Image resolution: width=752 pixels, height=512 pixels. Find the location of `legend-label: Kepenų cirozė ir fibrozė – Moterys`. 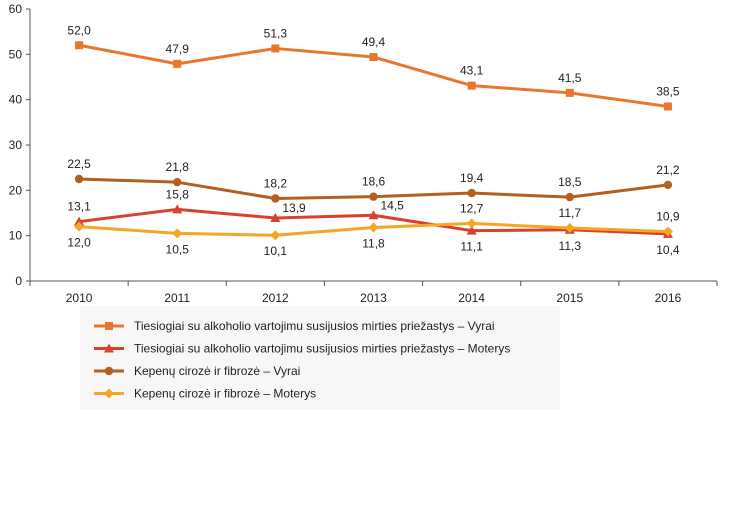

legend-label: Kepenų cirozė ir fibrozė – Moterys is located at coordinates (225, 394).